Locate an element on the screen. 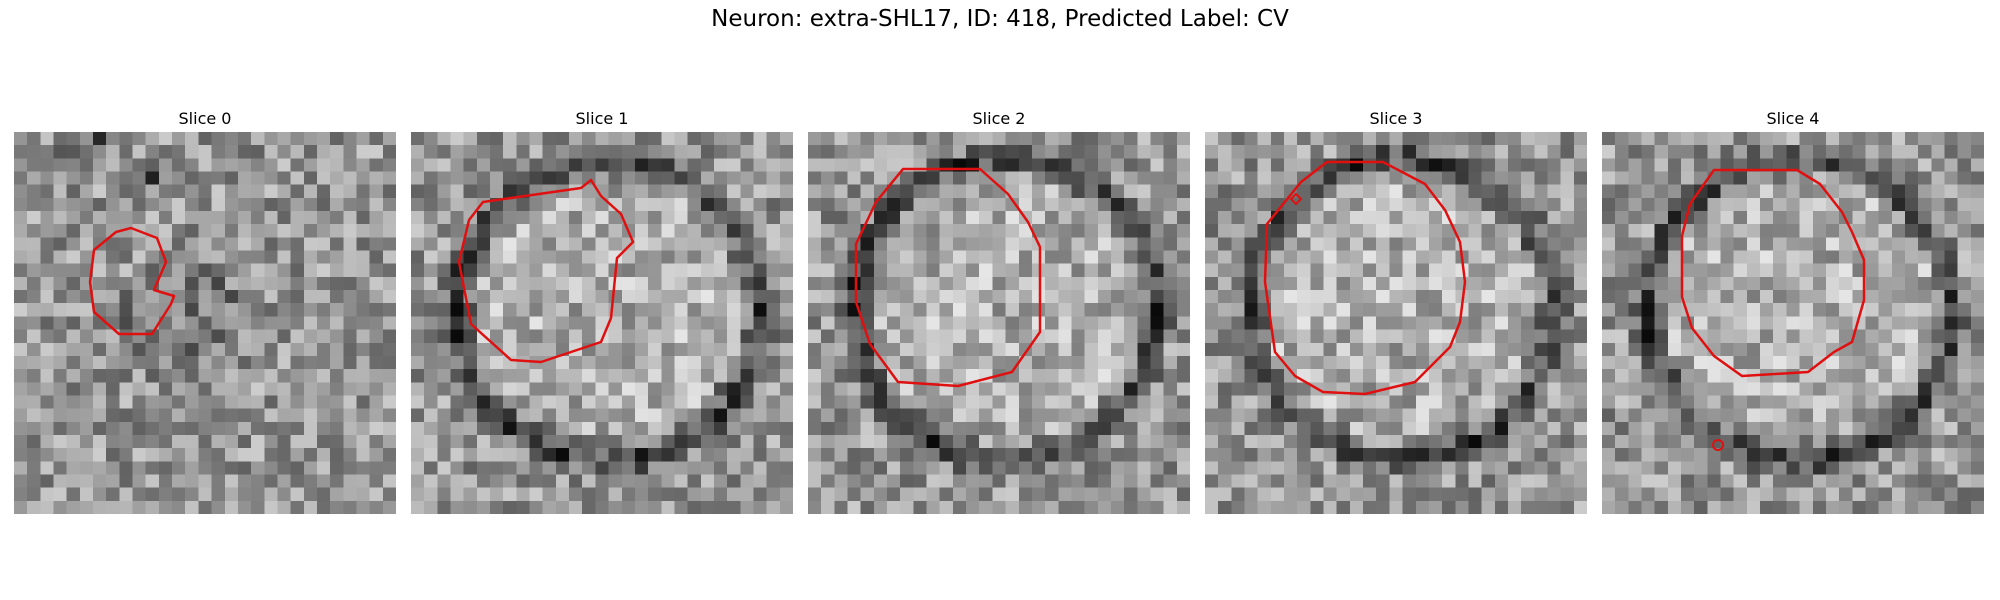 The height and width of the screenshot is (600, 2000). slice-title: Slice 0 is located at coordinates (205, 118).